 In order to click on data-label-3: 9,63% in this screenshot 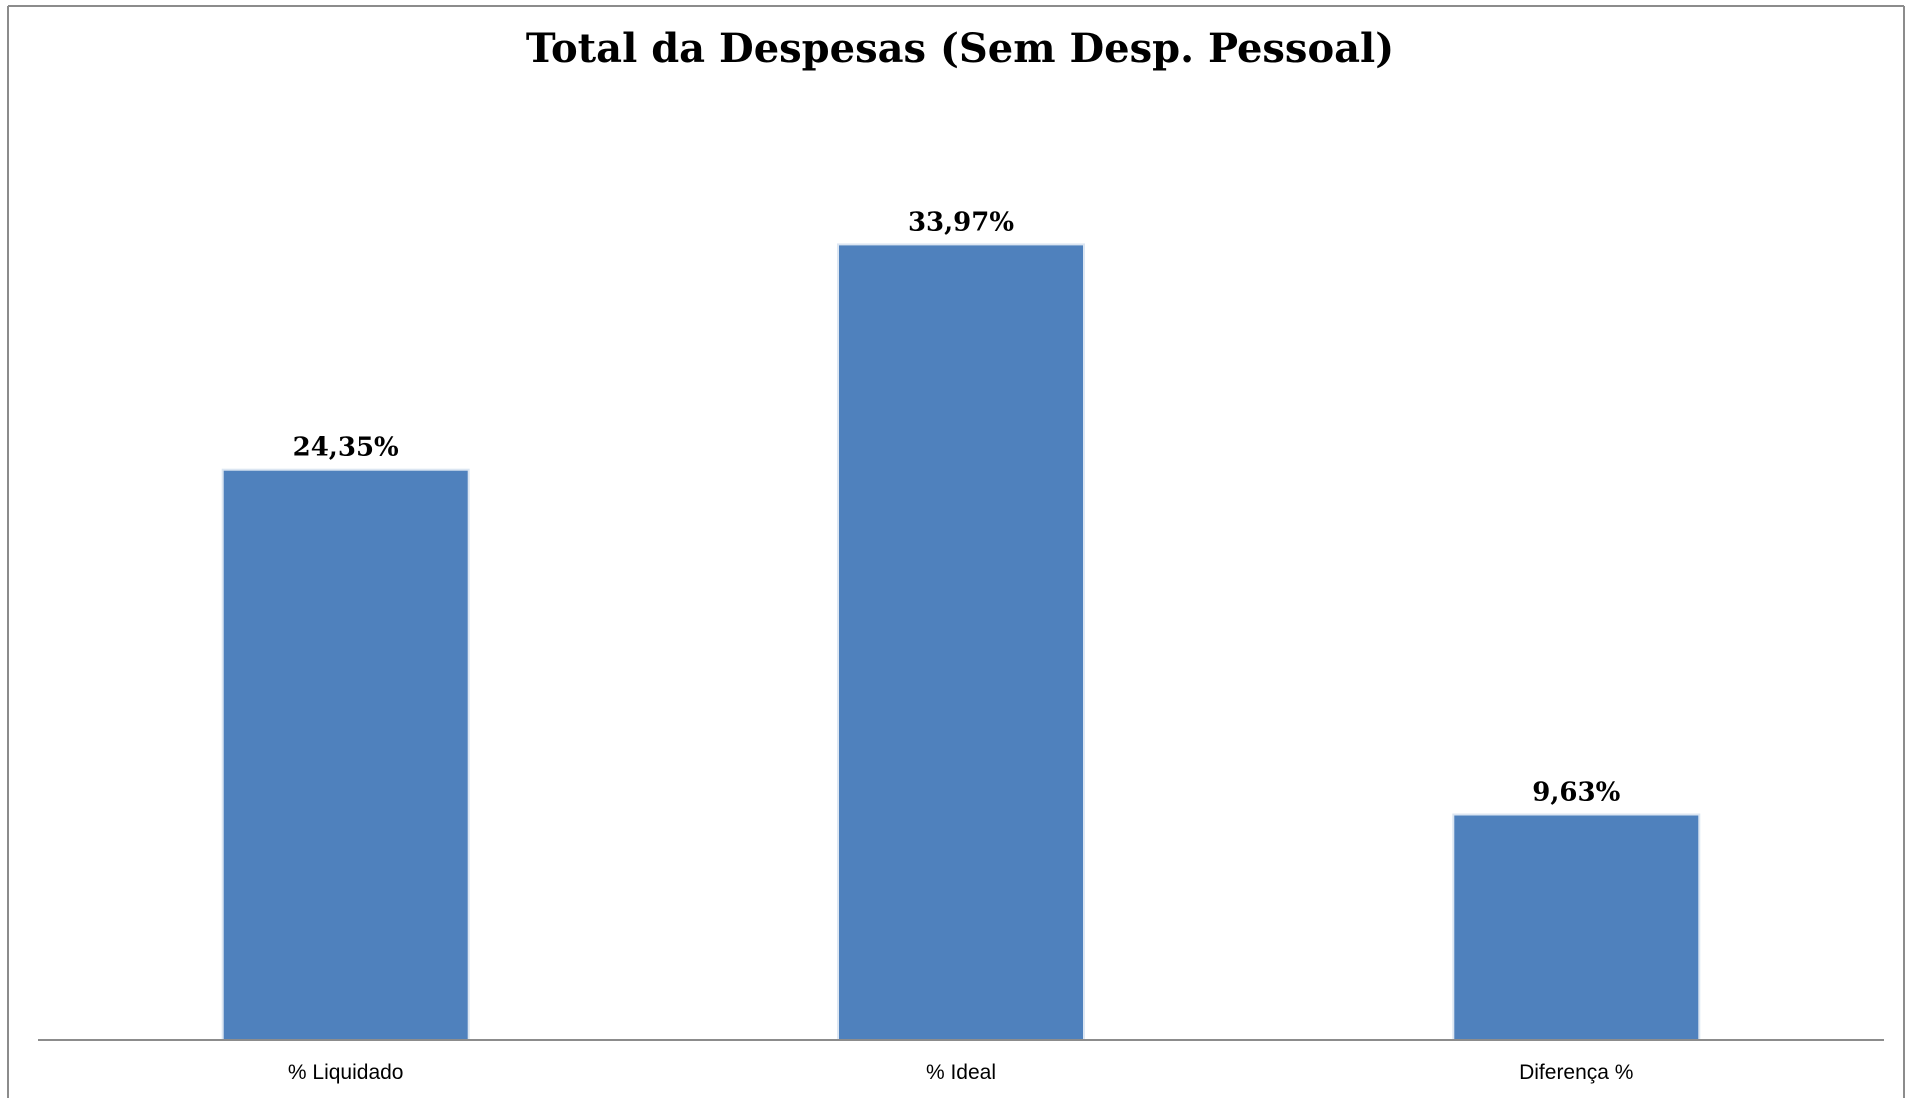, I will do `click(1576, 793)`.